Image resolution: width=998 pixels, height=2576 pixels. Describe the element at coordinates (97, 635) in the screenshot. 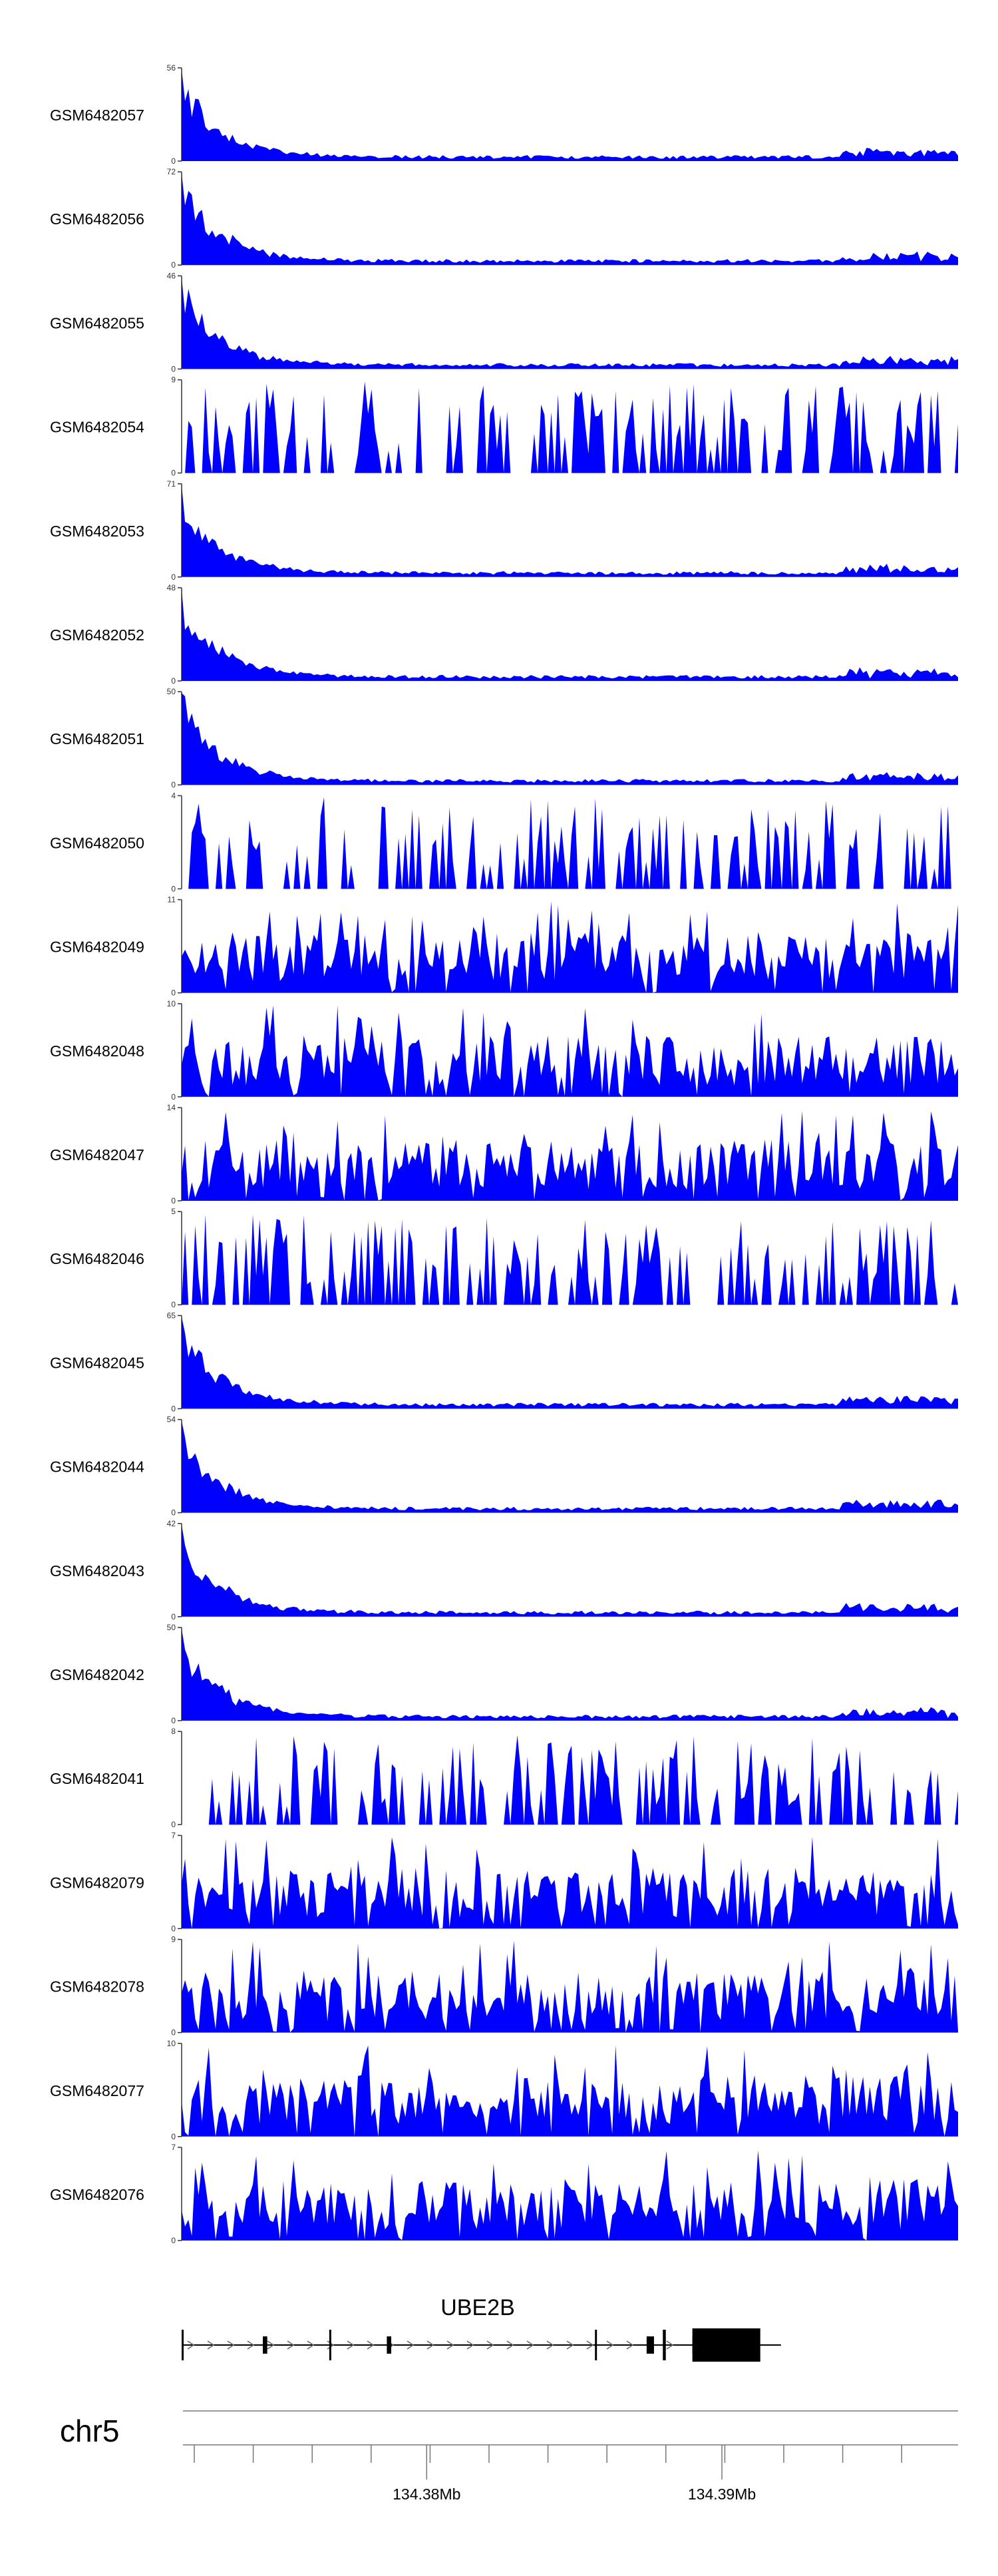

I see `track-label: GSM6482052` at that location.